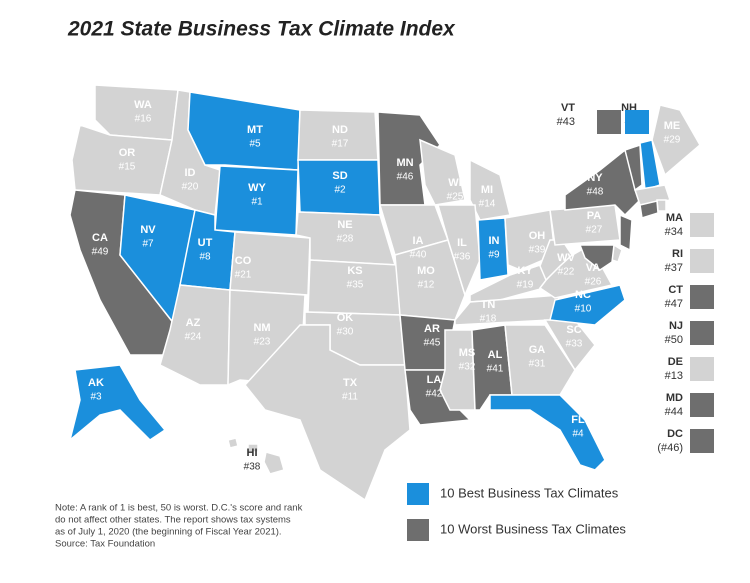 This screenshot has width=750, height=583. I want to click on state-rank: #30, so click(345, 332).